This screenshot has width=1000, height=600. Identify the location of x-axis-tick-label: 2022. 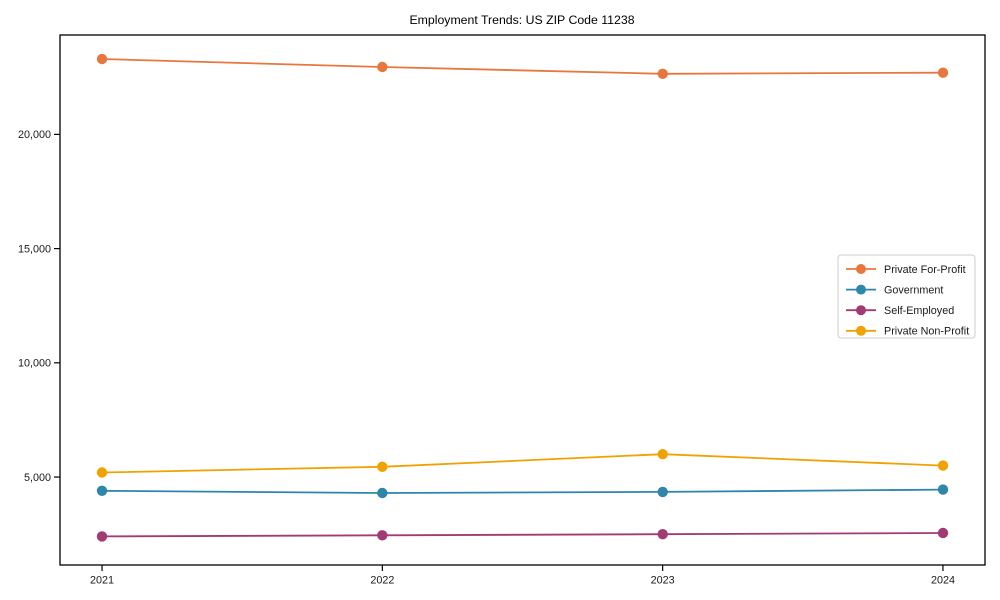
(382, 581).